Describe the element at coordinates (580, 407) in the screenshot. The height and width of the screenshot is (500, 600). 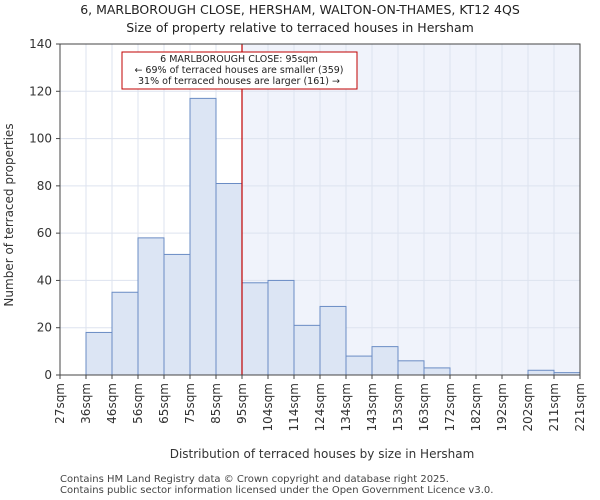
I see `x-tick-label: 221sqm` at that location.